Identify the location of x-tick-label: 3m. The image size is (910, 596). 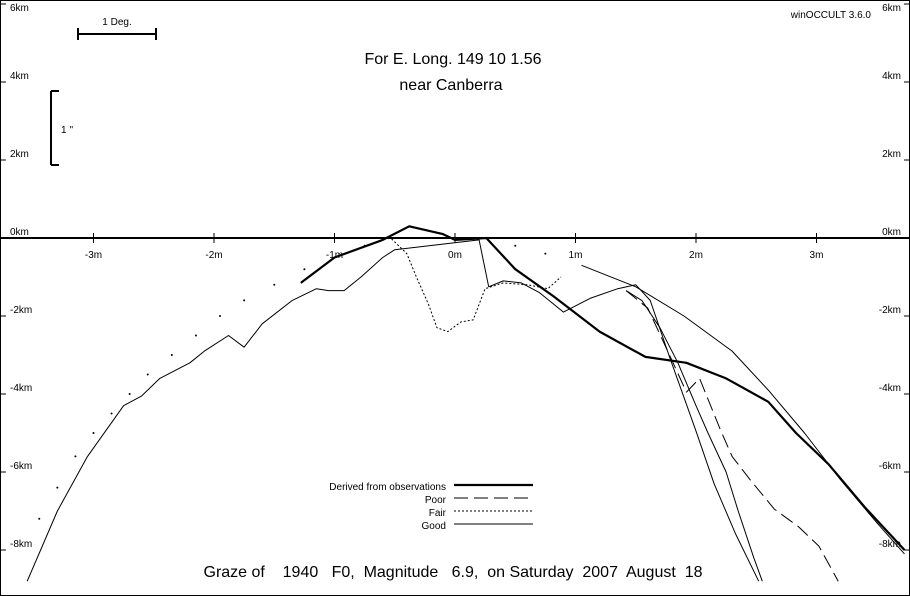
(817, 255).